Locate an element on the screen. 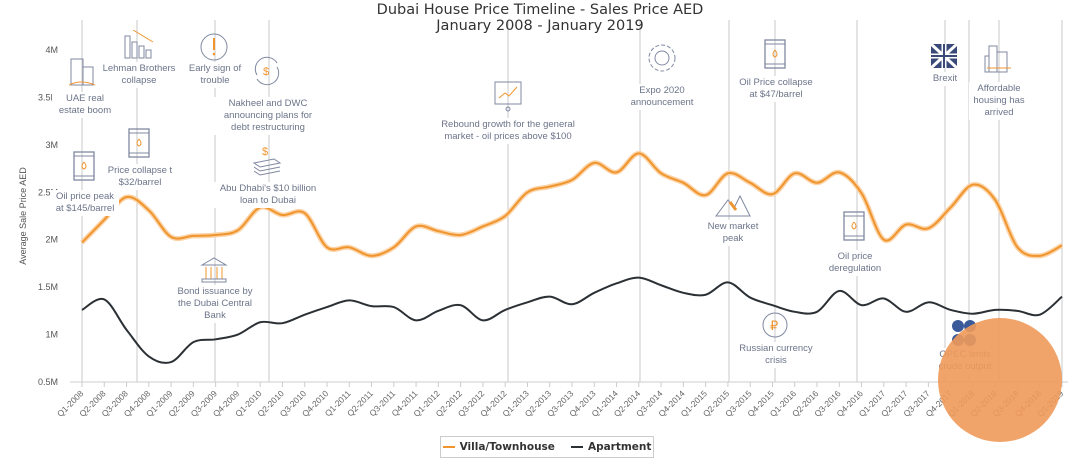  legend-item-villa: Villa/Townhouse is located at coordinates (498, 447).